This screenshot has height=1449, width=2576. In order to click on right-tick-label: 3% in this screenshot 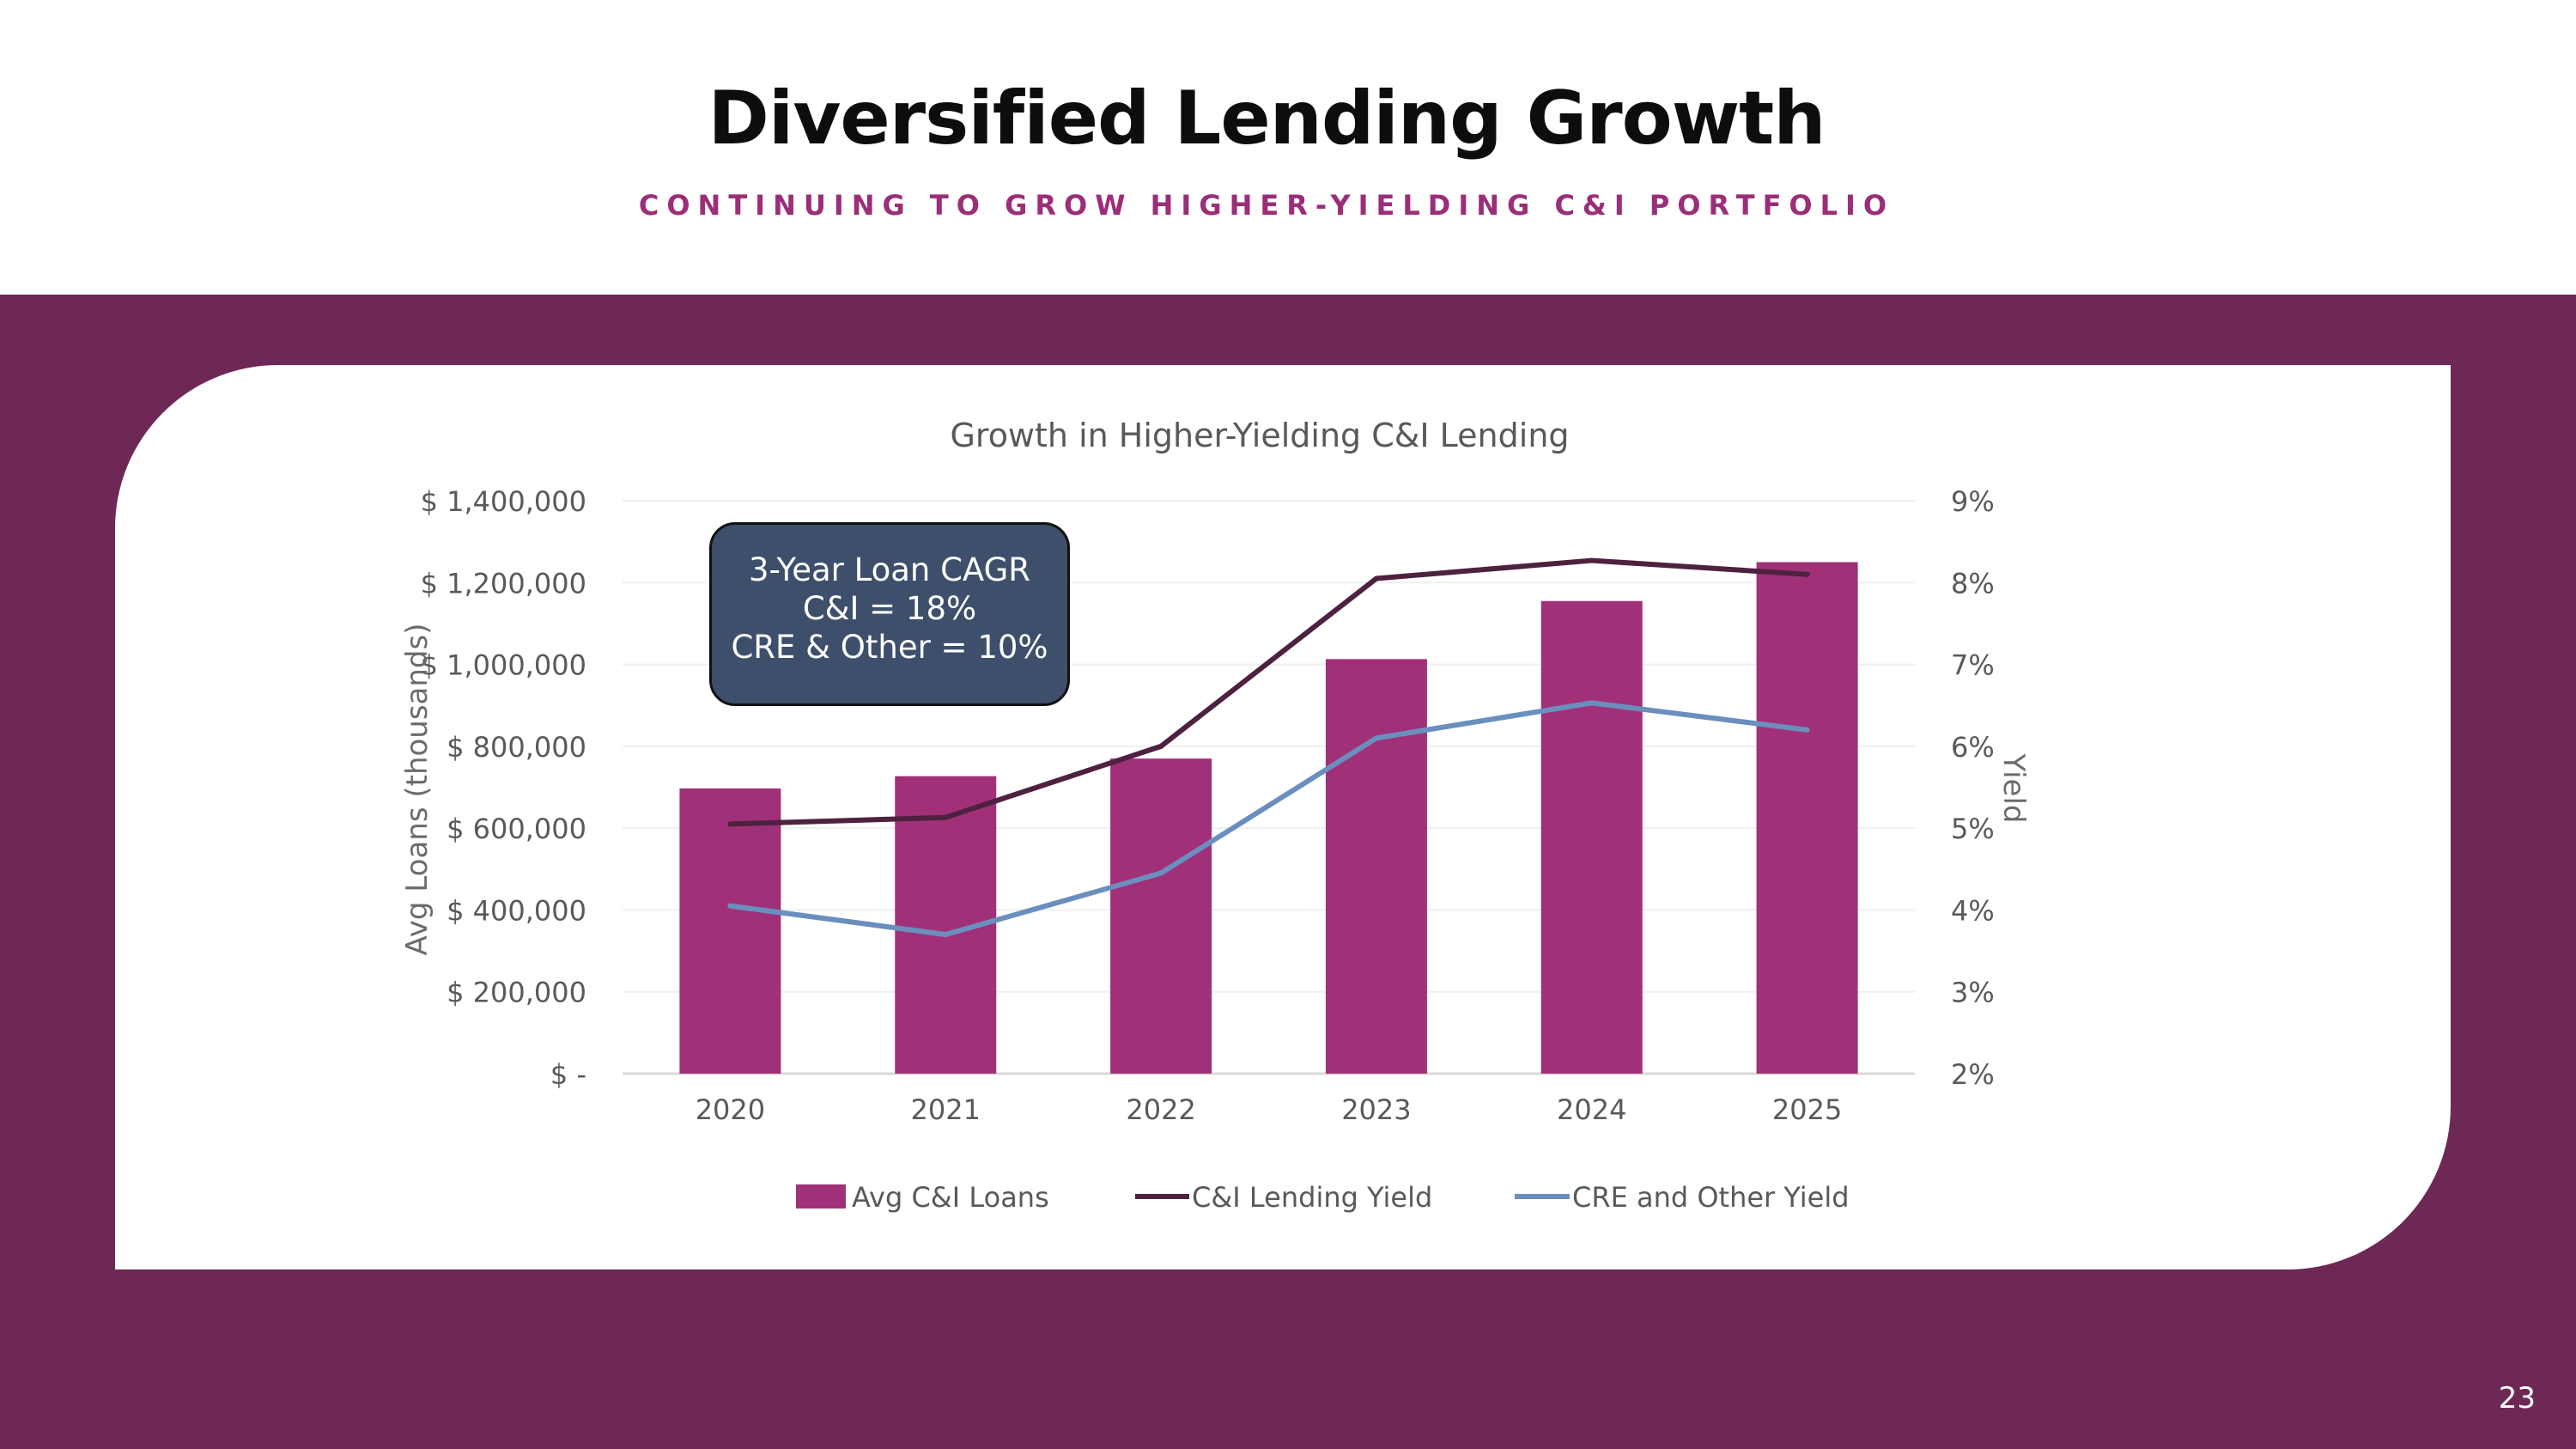, I will do `click(1973, 993)`.